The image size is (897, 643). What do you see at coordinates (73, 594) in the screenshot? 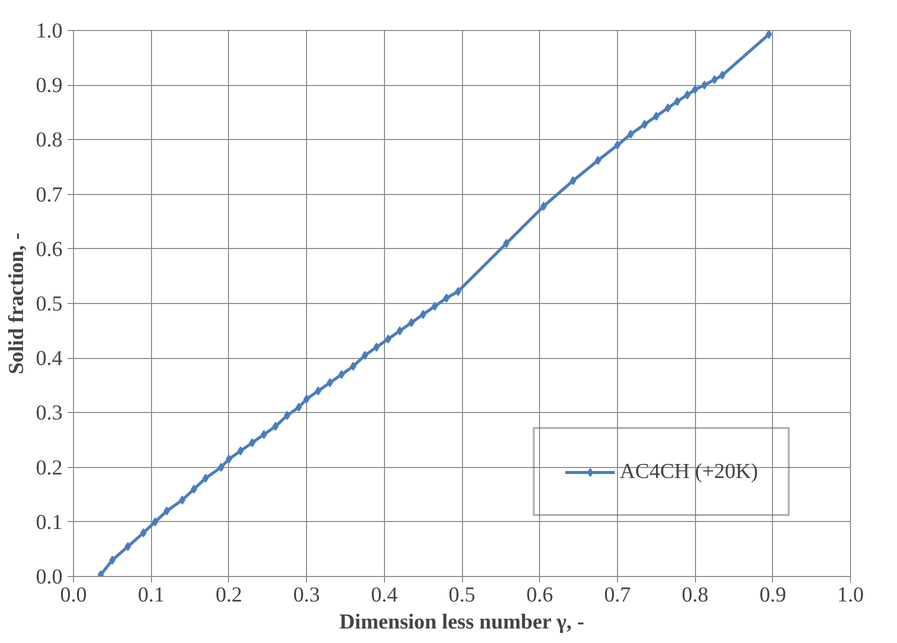
I see `x-tick-label: 0.0` at bounding box center [73, 594].